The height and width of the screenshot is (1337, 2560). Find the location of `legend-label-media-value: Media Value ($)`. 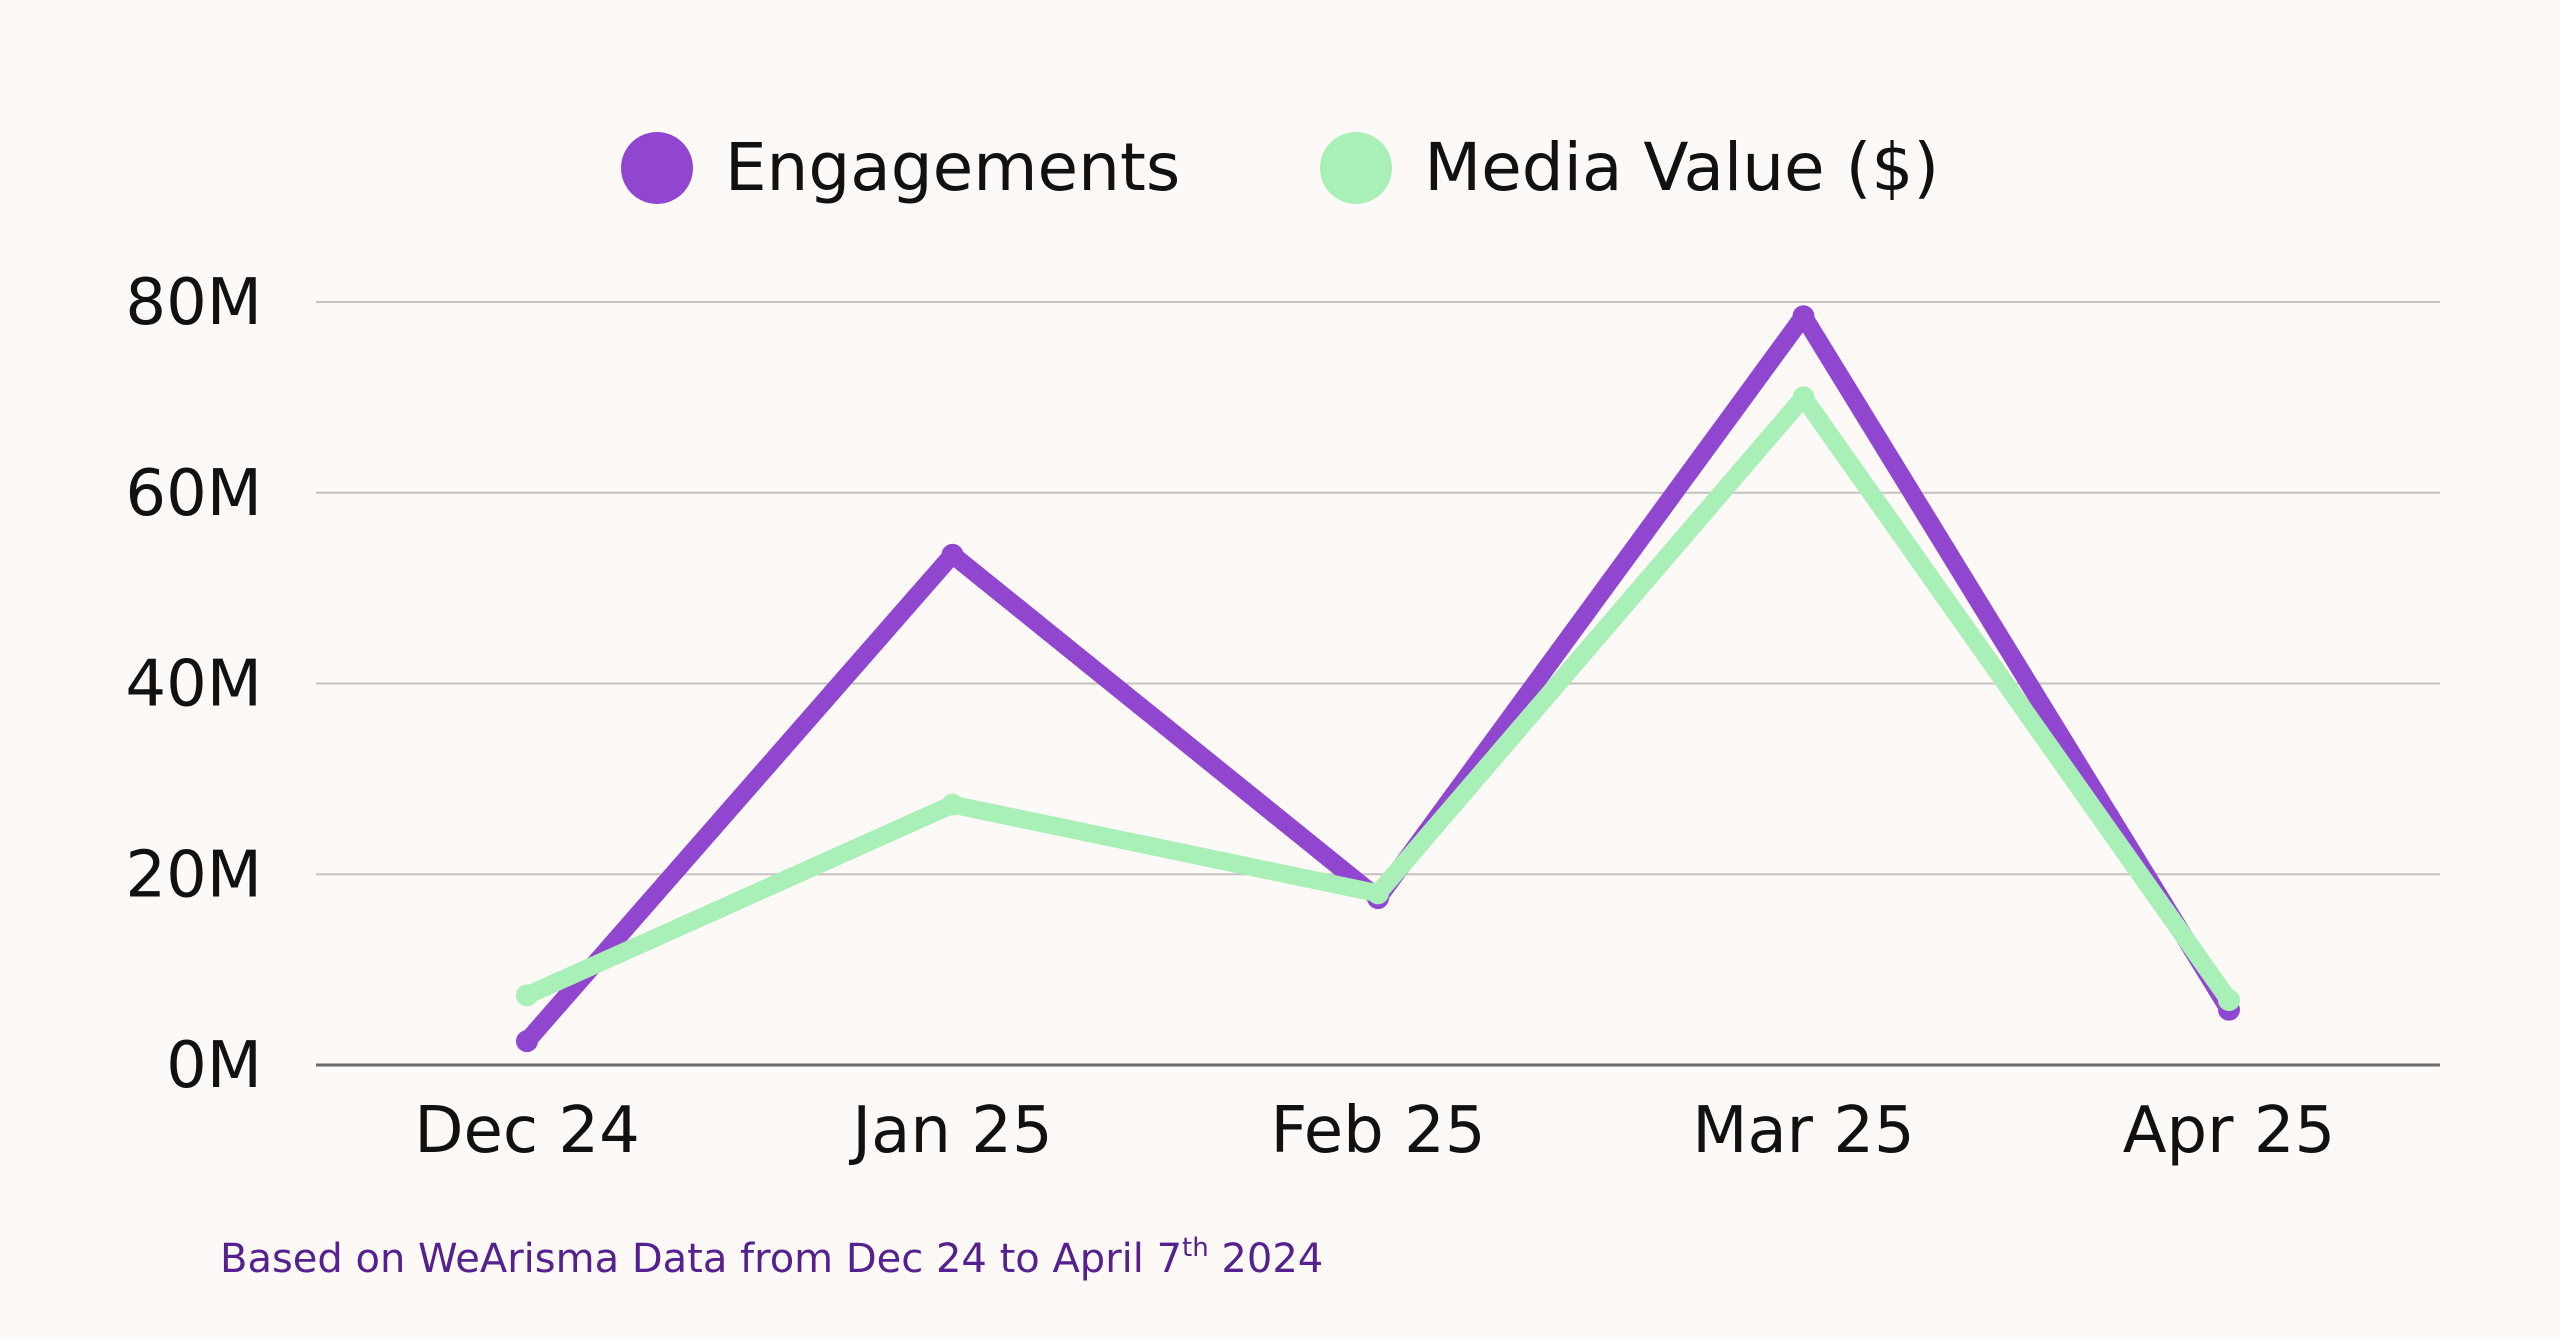

legend-label-media-value: Media Value ($) is located at coordinates (1682, 167).